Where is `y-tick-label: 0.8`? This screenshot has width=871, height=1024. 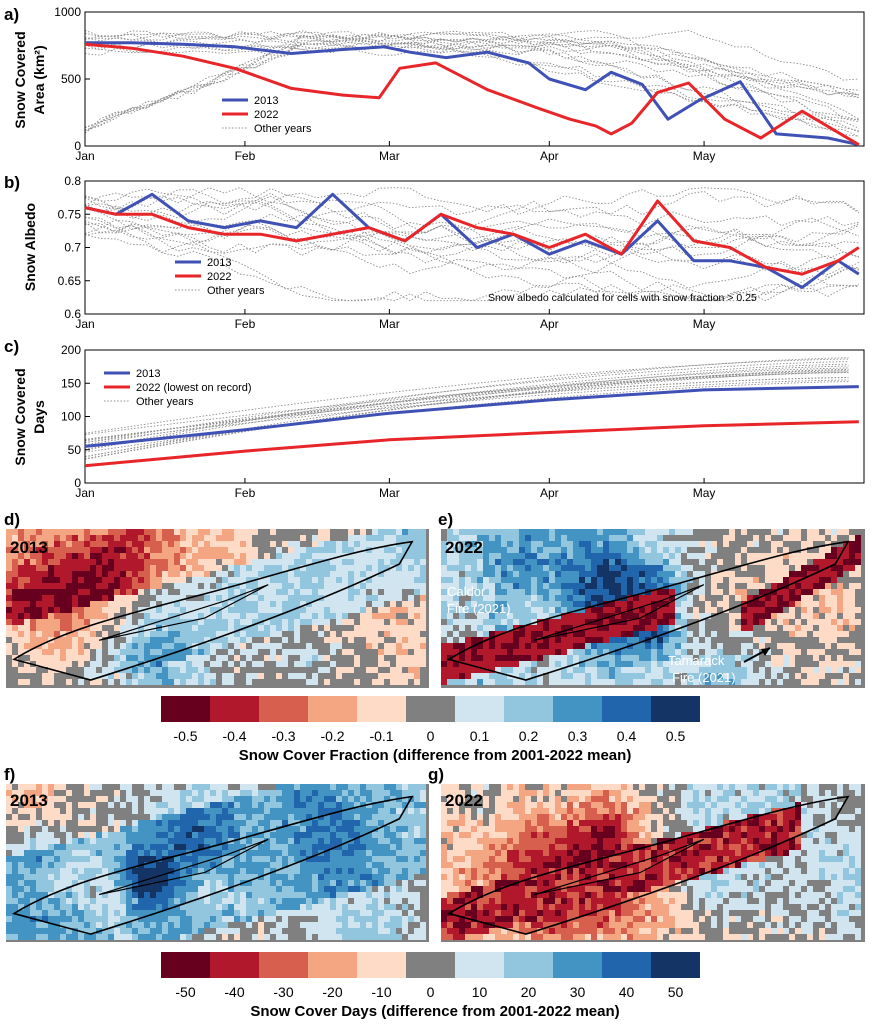 y-tick-label: 0.8 is located at coordinates (72, 181).